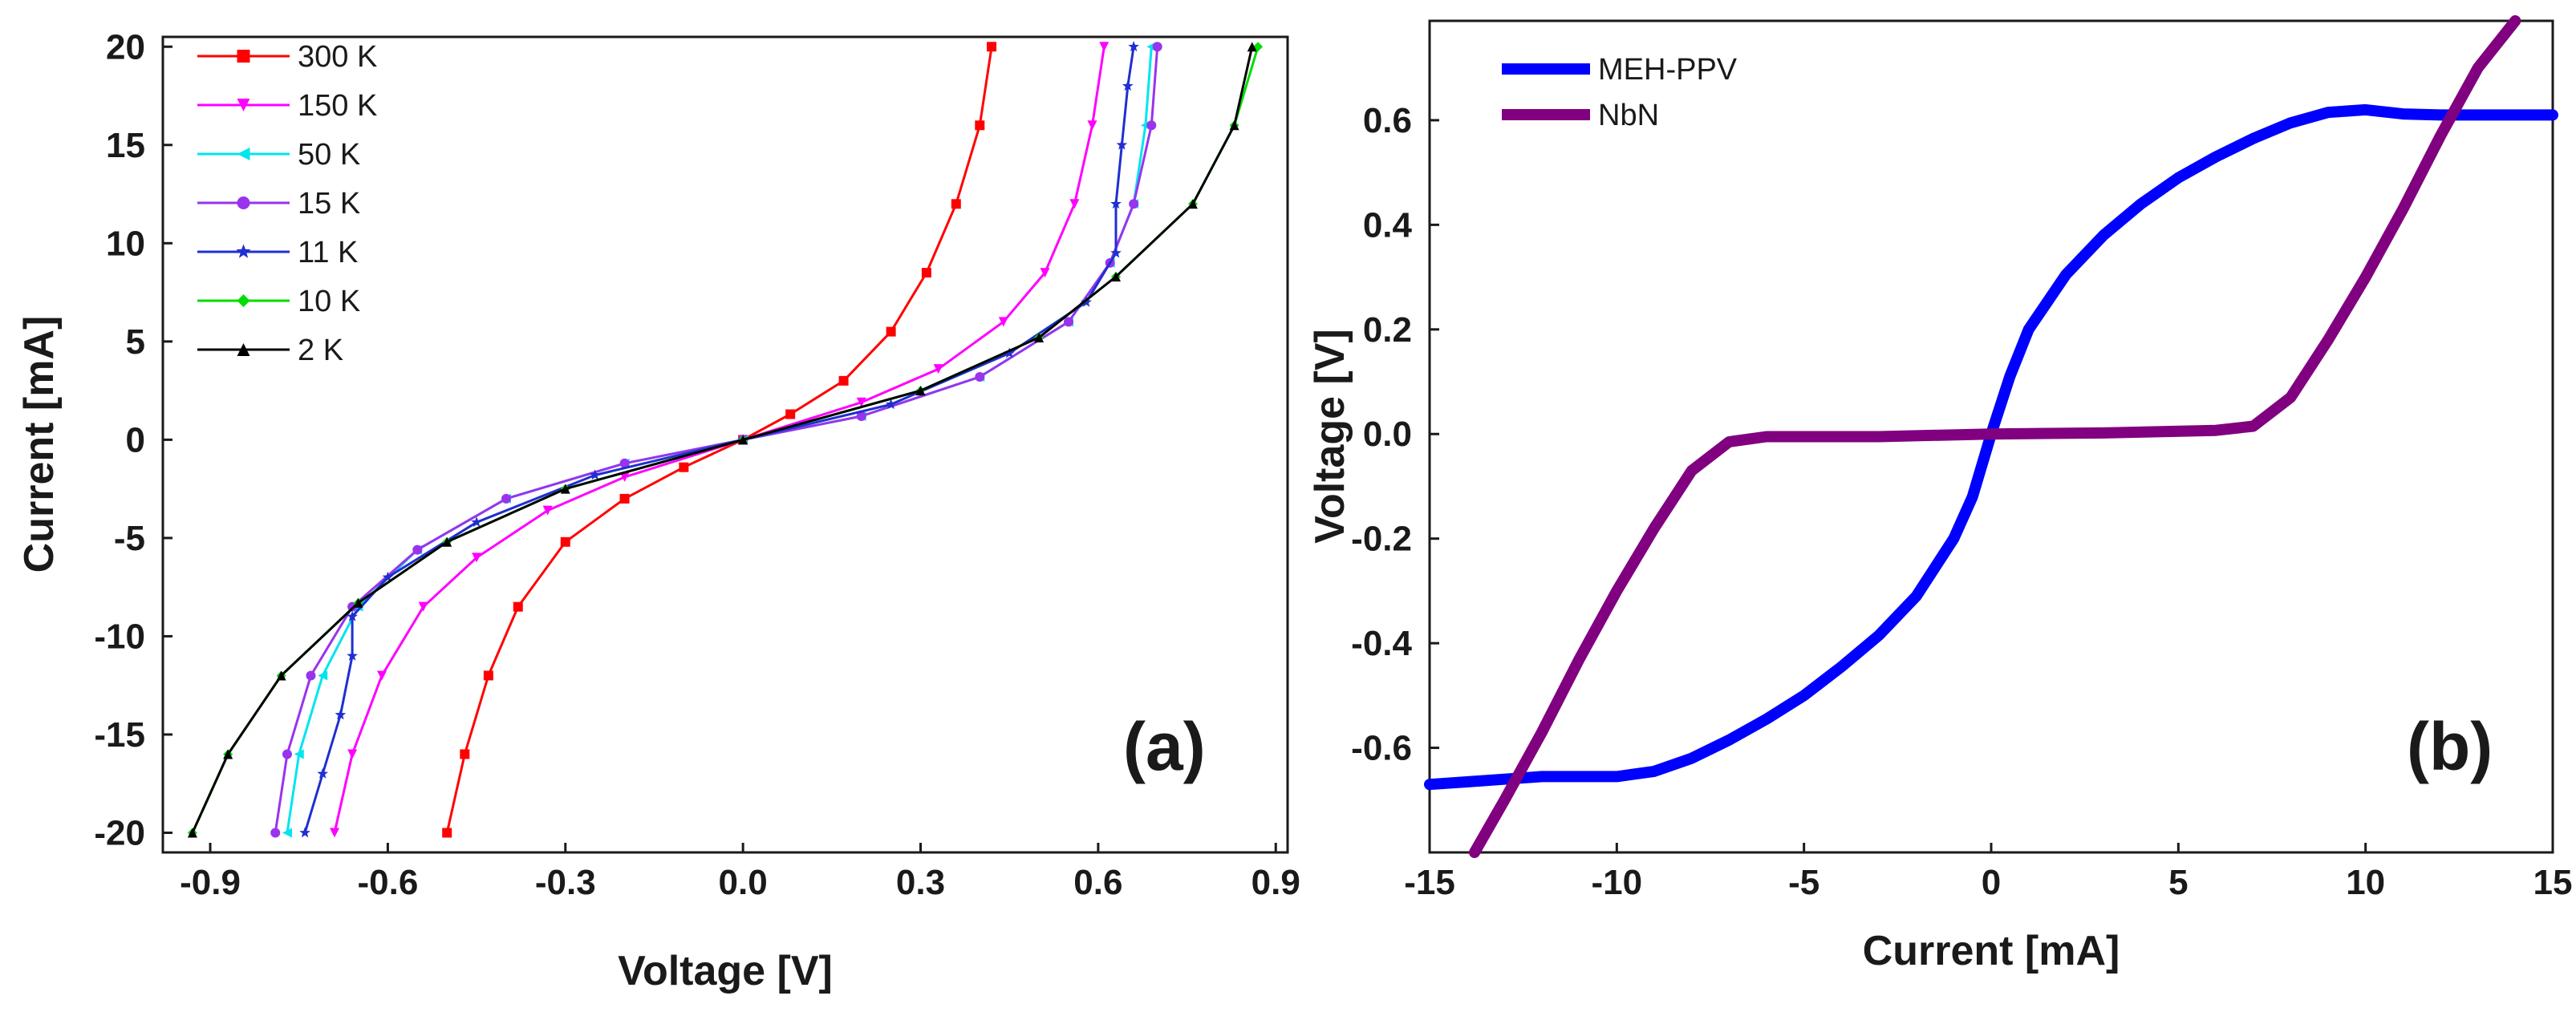 Image resolution: width=2576 pixels, height=1012 pixels. Describe the element at coordinates (1991, 951) in the screenshot. I see `panel-b-x-title: Current [mA]` at that location.